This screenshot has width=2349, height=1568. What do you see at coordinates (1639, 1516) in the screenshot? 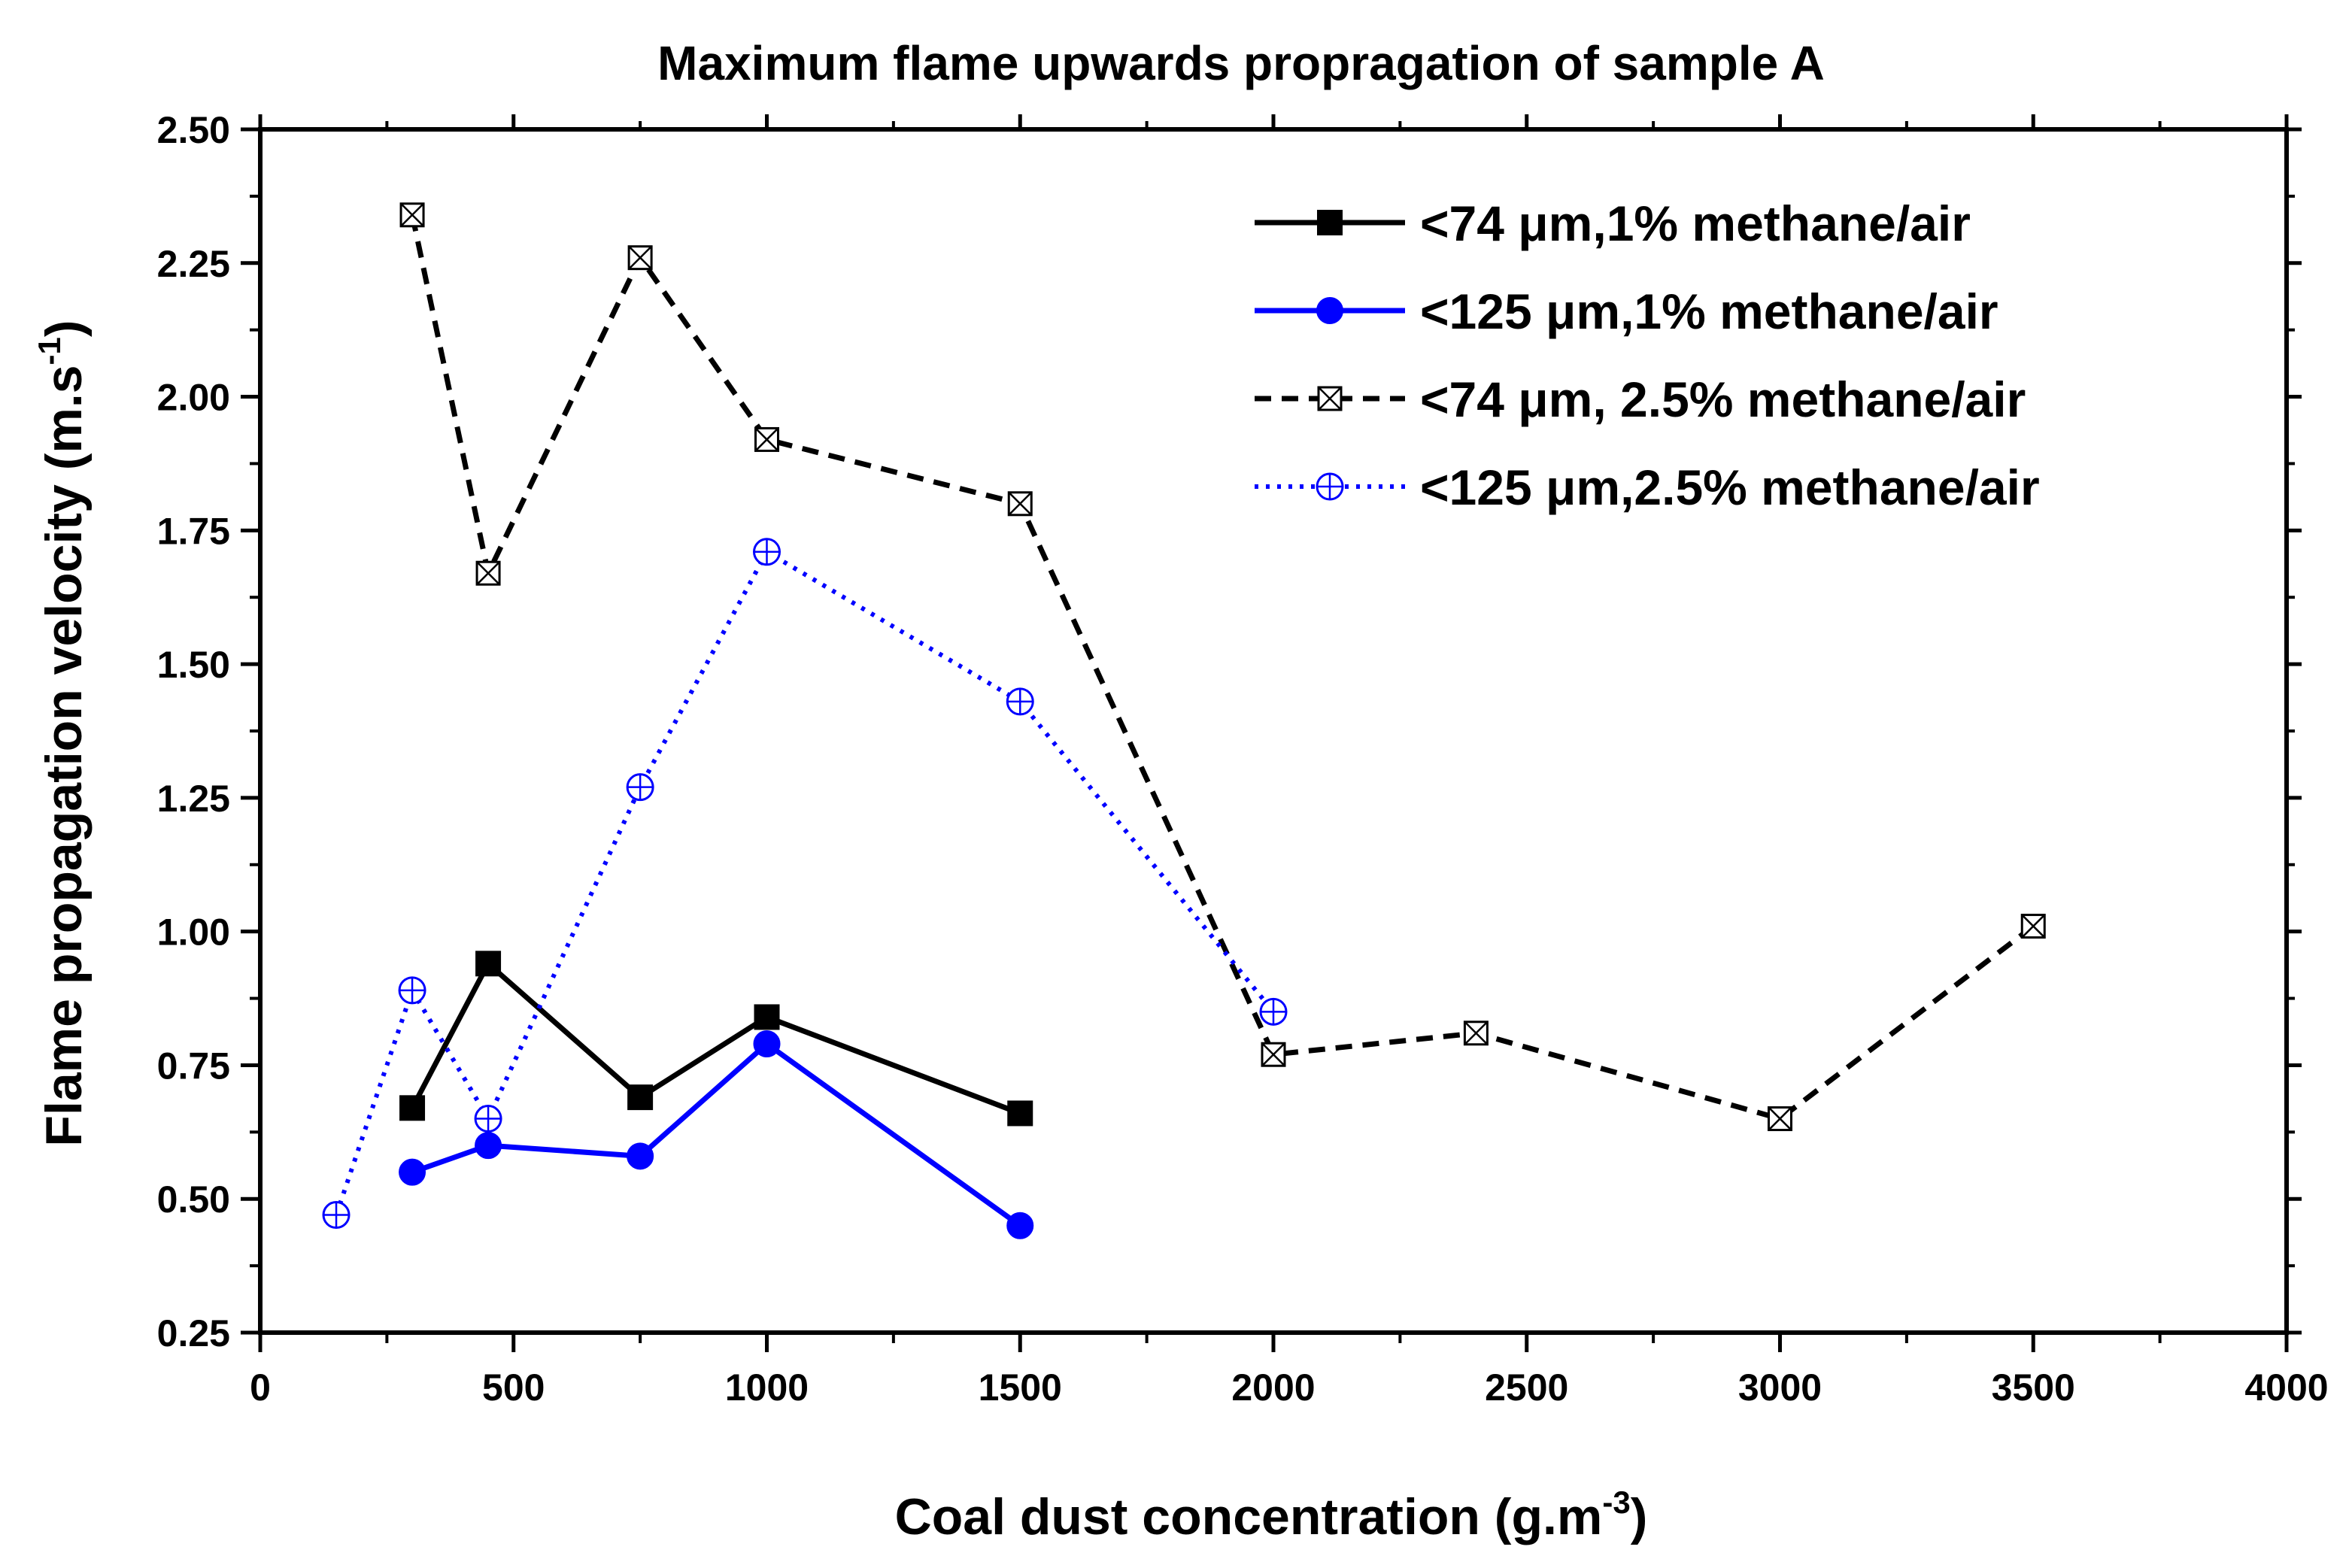
I see `x-axis-title-close: )` at bounding box center [1639, 1516].